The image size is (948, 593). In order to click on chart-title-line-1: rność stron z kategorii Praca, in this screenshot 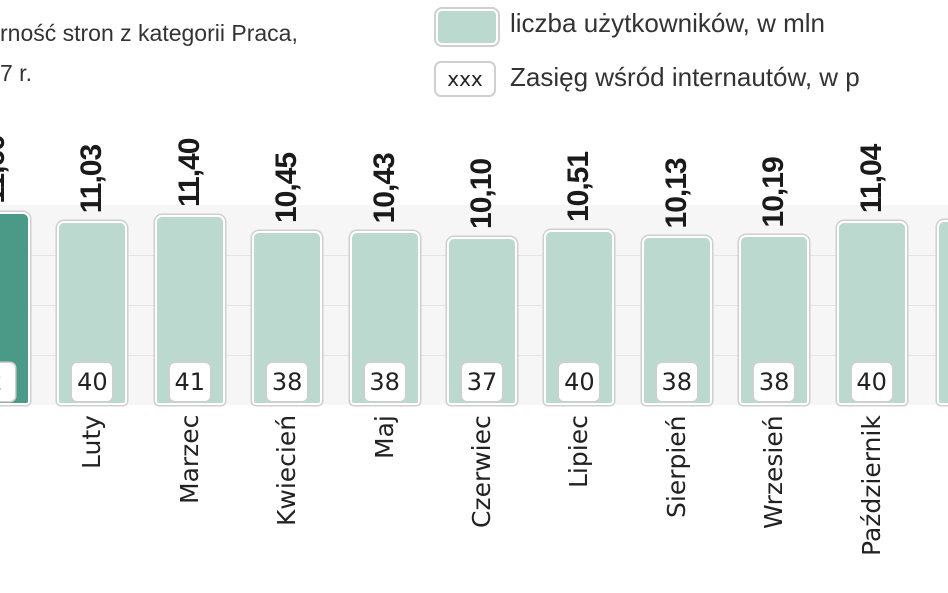, I will do `click(149, 33)`.